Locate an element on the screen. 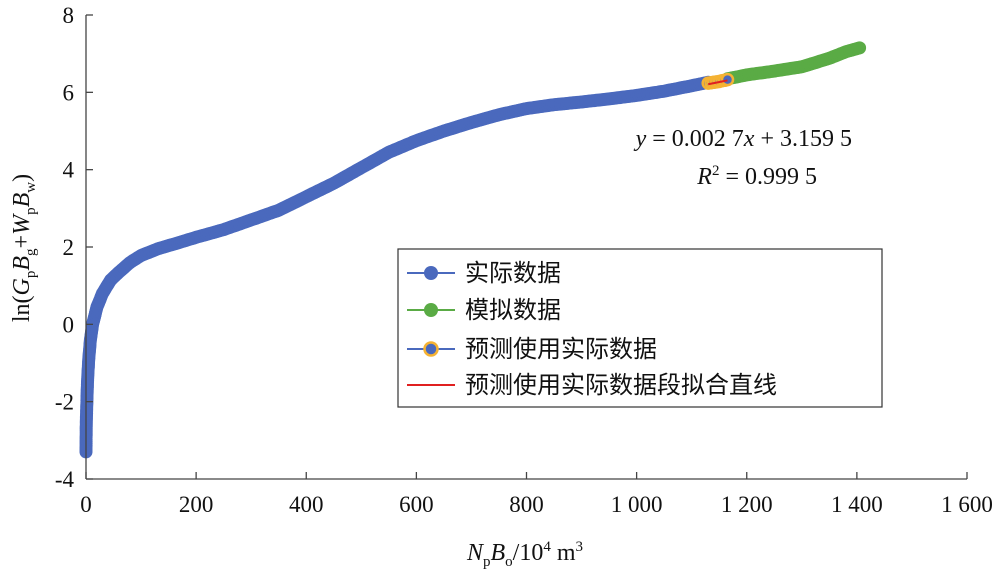  y-tick-label: 6 is located at coordinates (69, 92).